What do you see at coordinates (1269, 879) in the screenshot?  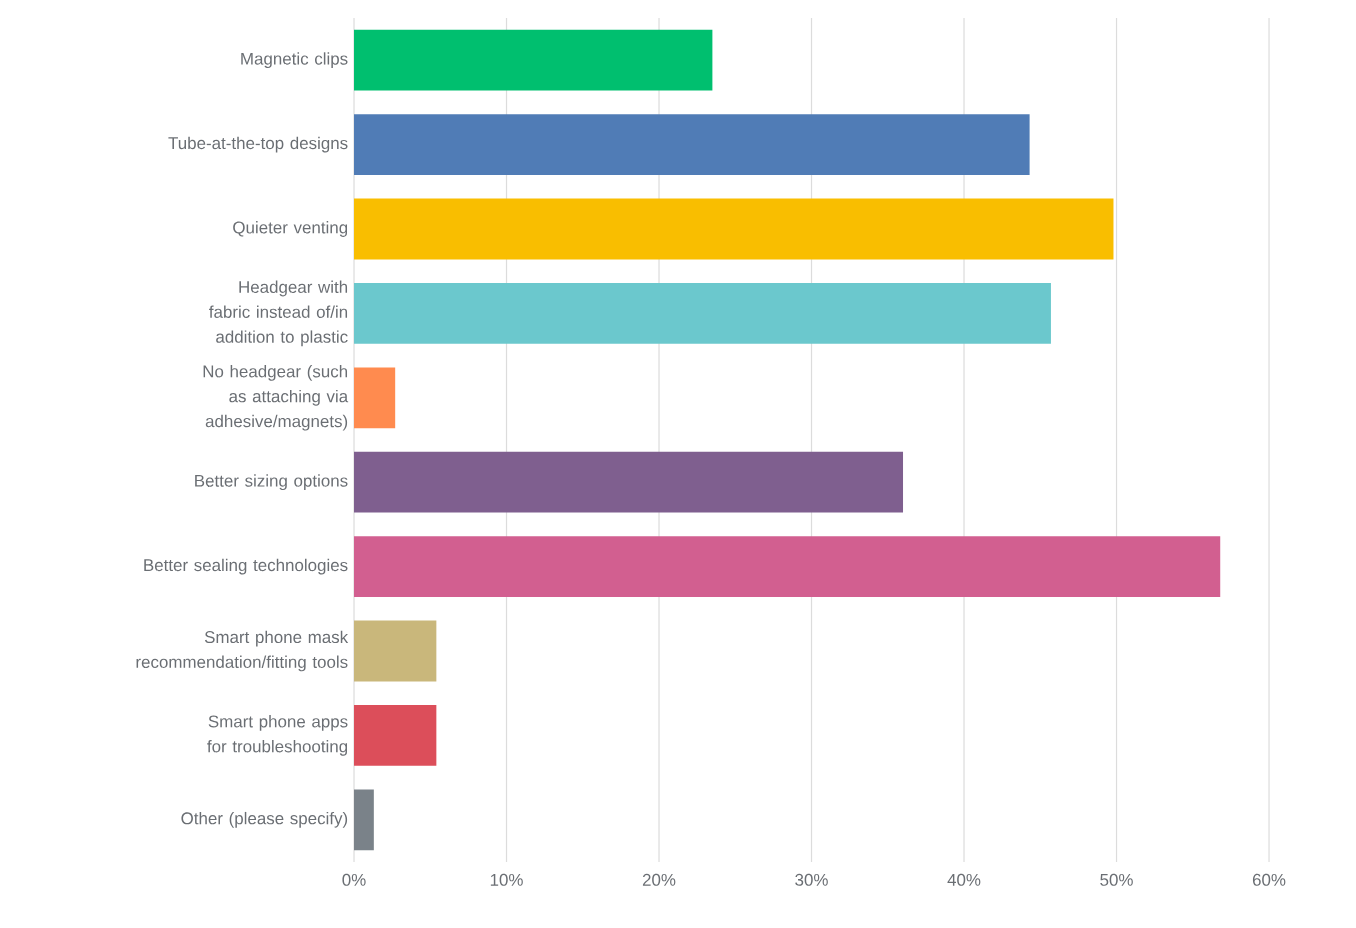 I see `x-tick-label: 60%` at bounding box center [1269, 879].